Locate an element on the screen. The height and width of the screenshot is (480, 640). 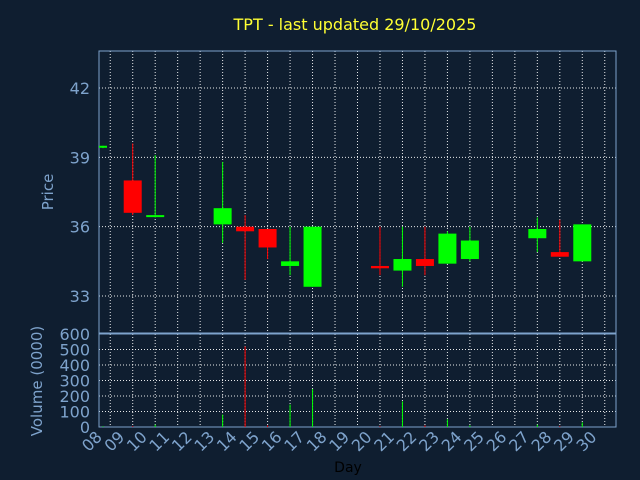
volume-tick-label: 300 is located at coordinates (74, 381).